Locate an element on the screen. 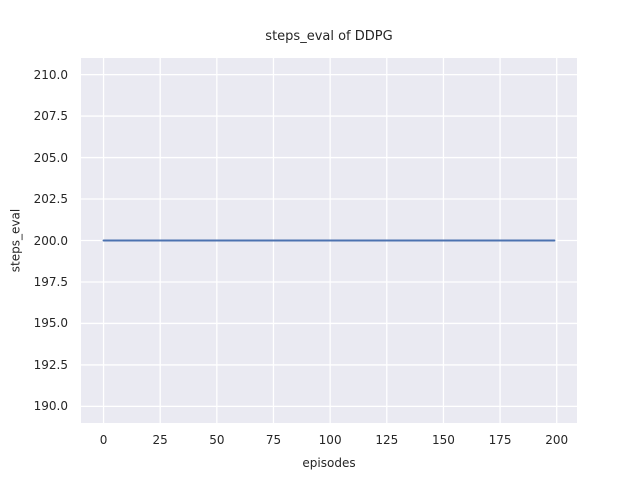 The image size is (640, 480). x-tick-label: 50 is located at coordinates (217, 440).